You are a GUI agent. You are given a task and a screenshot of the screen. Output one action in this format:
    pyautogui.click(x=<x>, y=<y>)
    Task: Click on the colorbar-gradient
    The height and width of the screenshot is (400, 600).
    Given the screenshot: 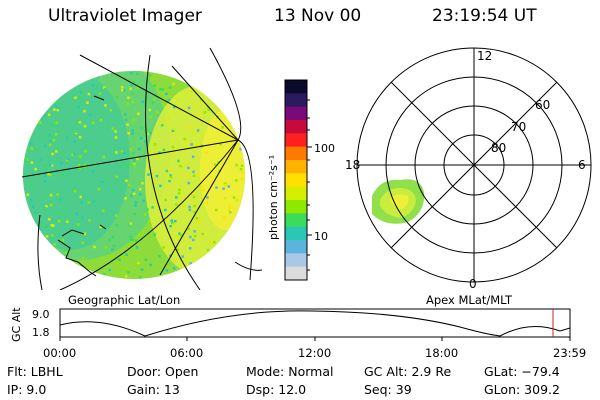 What is the action you would take?
    pyautogui.click(x=296, y=180)
    